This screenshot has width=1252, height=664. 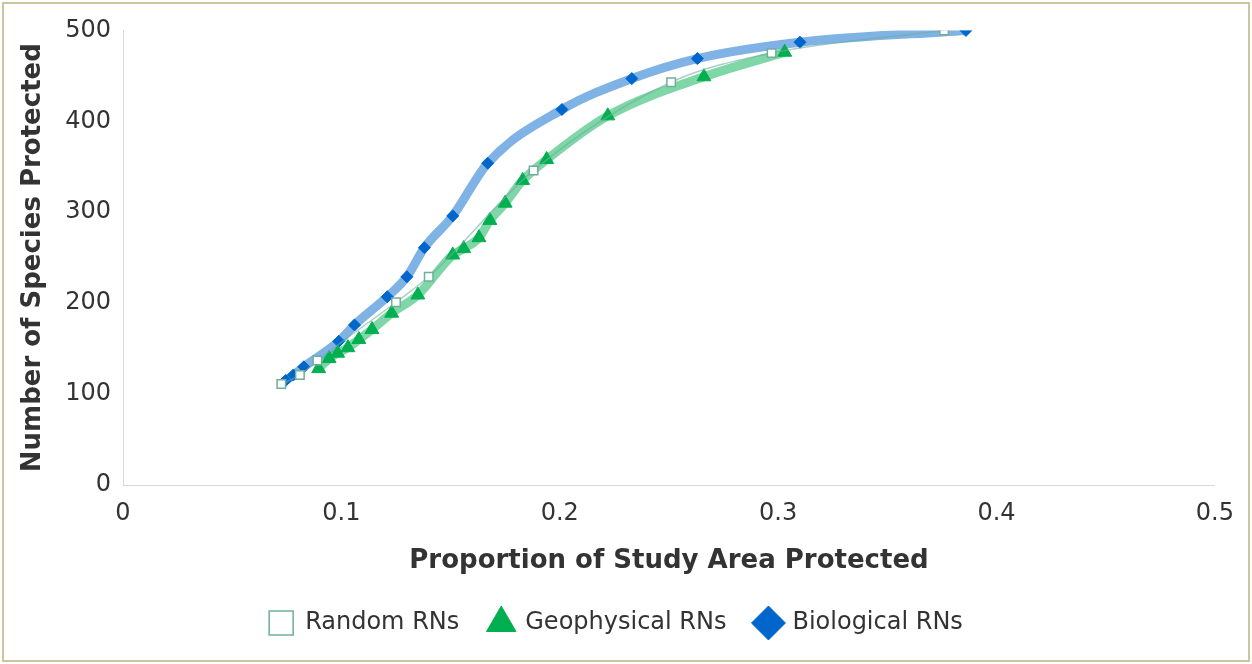 I want to click on legend-label: Geophysical RNs, so click(x=626, y=621).